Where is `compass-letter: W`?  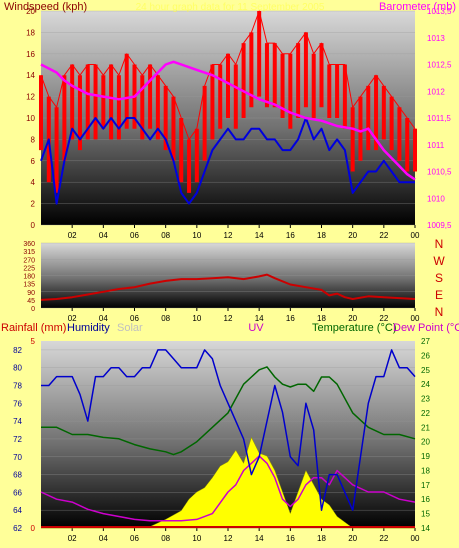 compass-letter: W is located at coordinates (439, 261).